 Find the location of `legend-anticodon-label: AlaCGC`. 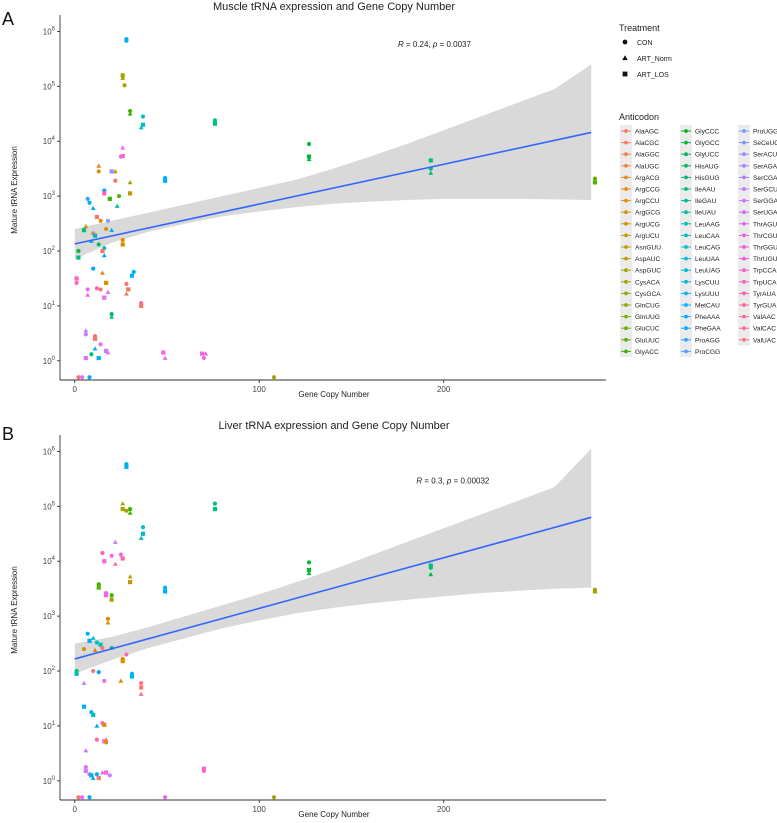

legend-anticodon-label: AlaCGC is located at coordinates (647, 143).